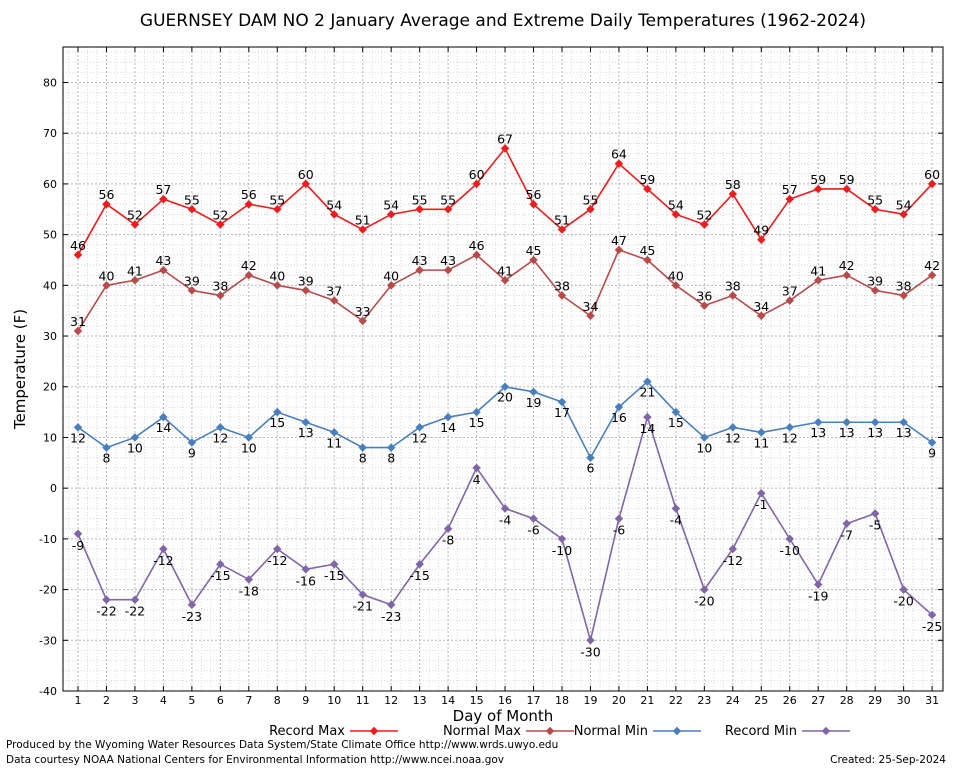 Image resolution: width=954 pixels, height=768 pixels. Describe the element at coordinates (363, 458) in the screenshot. I see `data-label-normal-min: 8` at that location.